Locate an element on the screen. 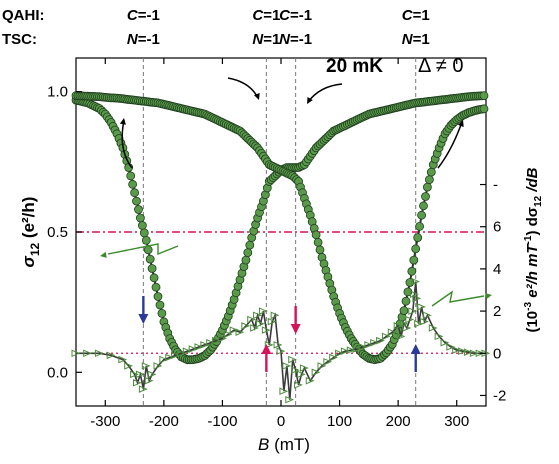 This screenshot has height=464, width=559. right-axis-pointer-head is located at coordinates (488, 296).